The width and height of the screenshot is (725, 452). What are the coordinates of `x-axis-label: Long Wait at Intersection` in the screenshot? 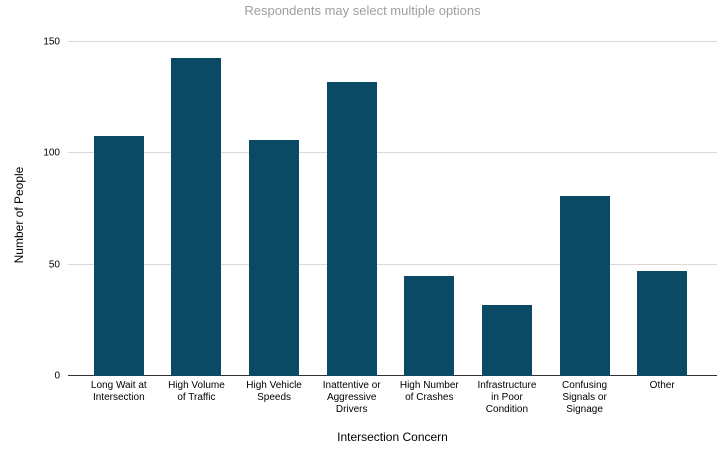 It's located at (118, 391).